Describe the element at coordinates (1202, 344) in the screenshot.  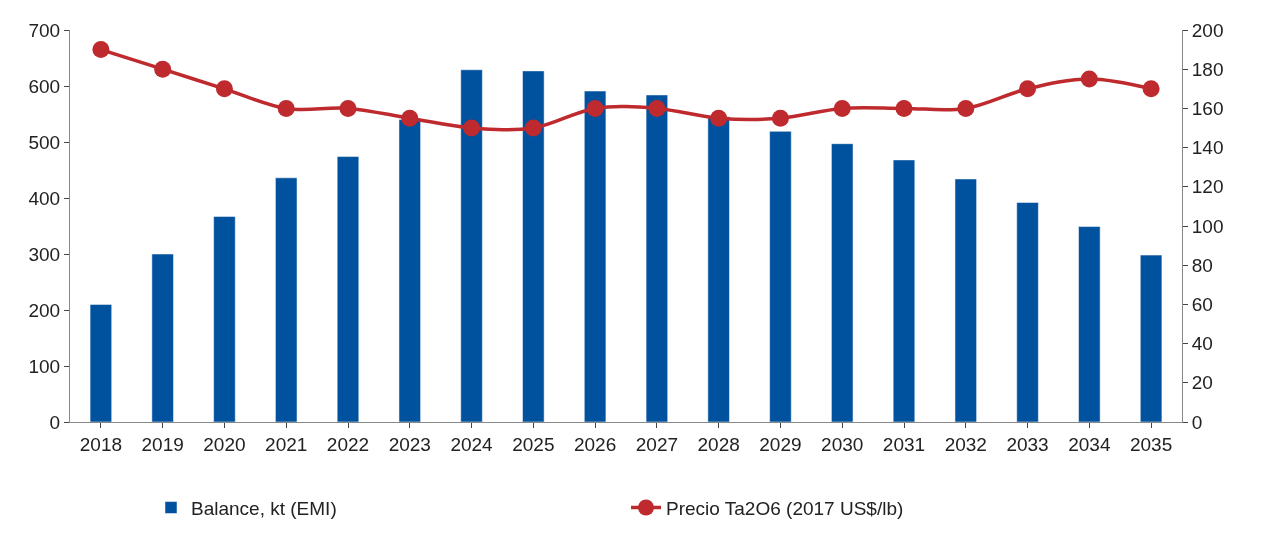
I see `y2-tick-label: 40` at that location.